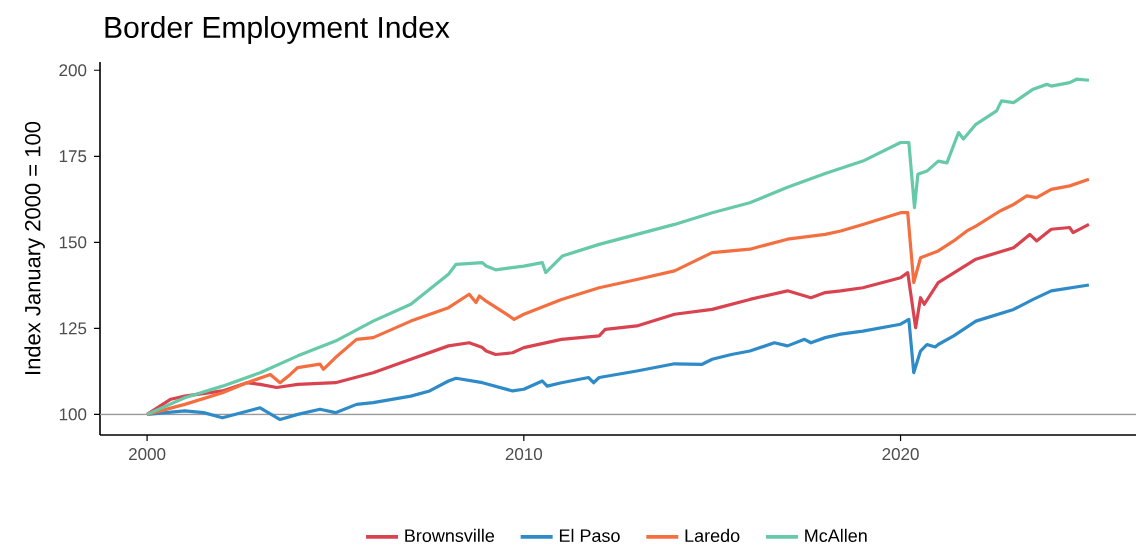 The image size is (1138, 548). What do you see at coordinates (73, 414) in the screenshot?
I see `y-tick-label: 100` at bounding box center [73, 414].